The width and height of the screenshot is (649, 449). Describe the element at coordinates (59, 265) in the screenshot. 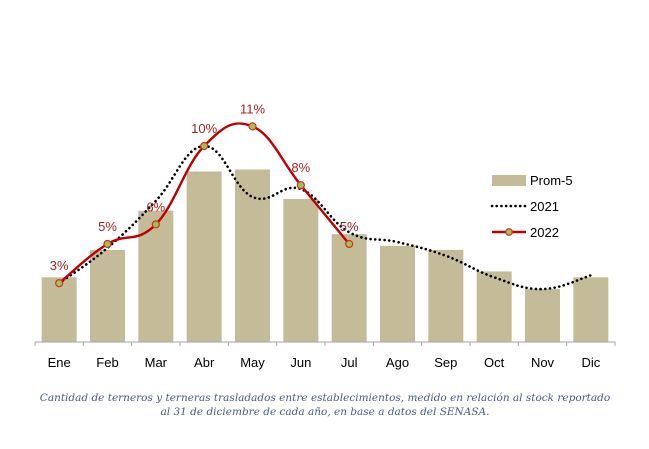

I see `data-label-2022-ene: 3%` at that location.